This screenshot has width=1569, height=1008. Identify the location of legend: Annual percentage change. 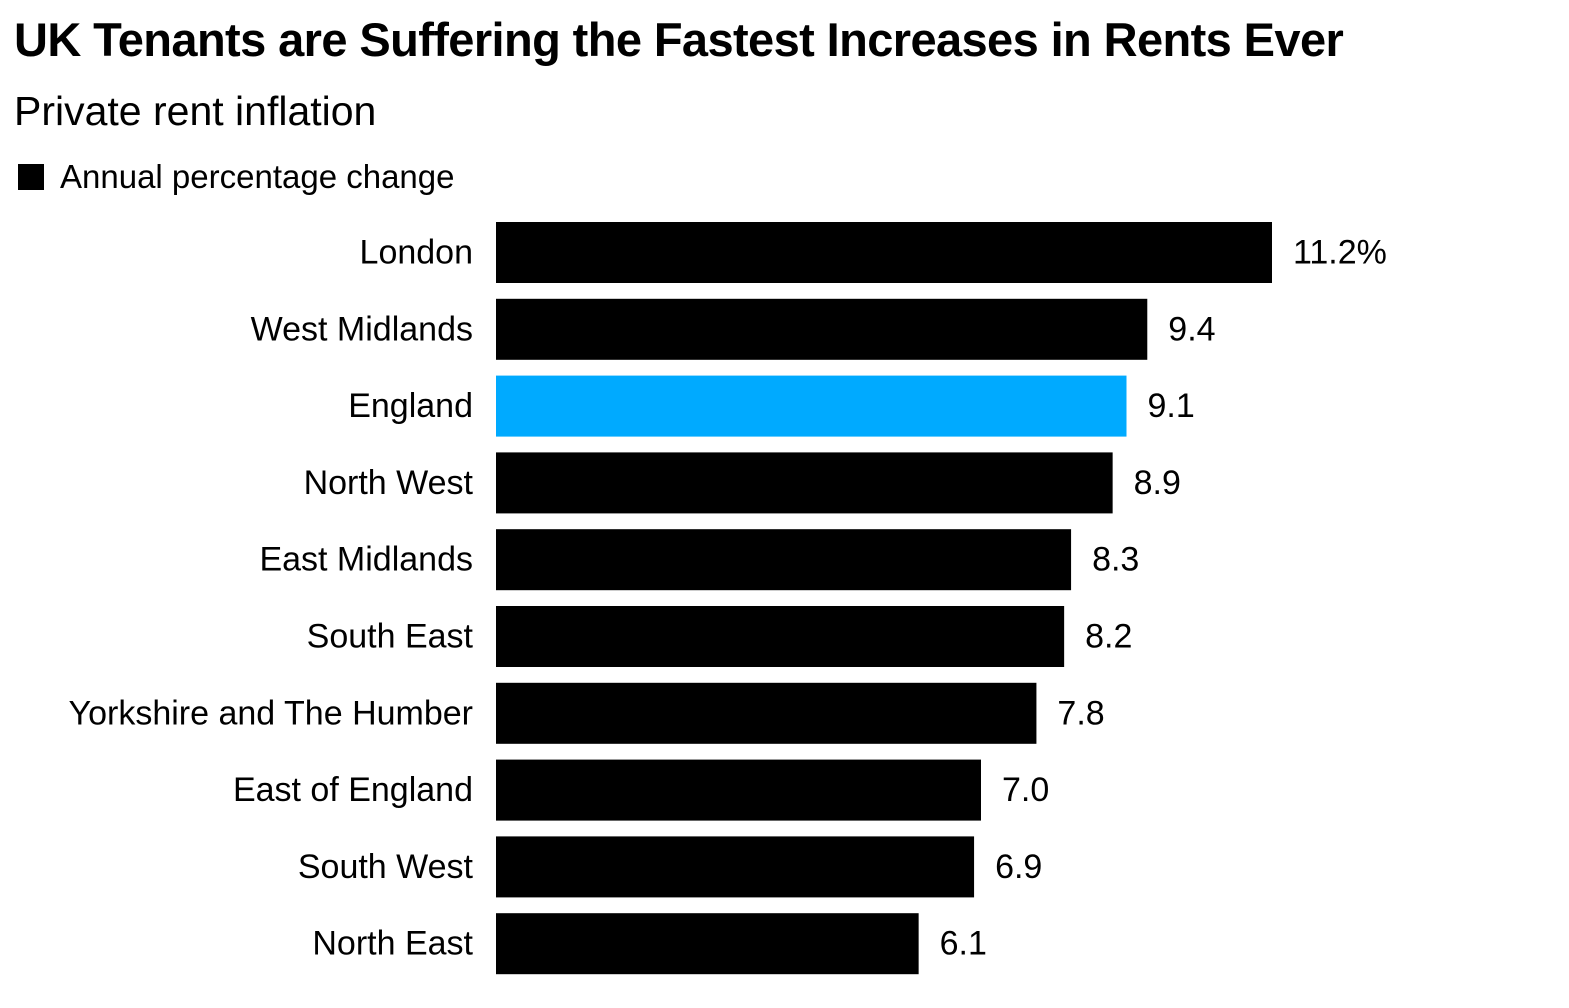
(236, 177).